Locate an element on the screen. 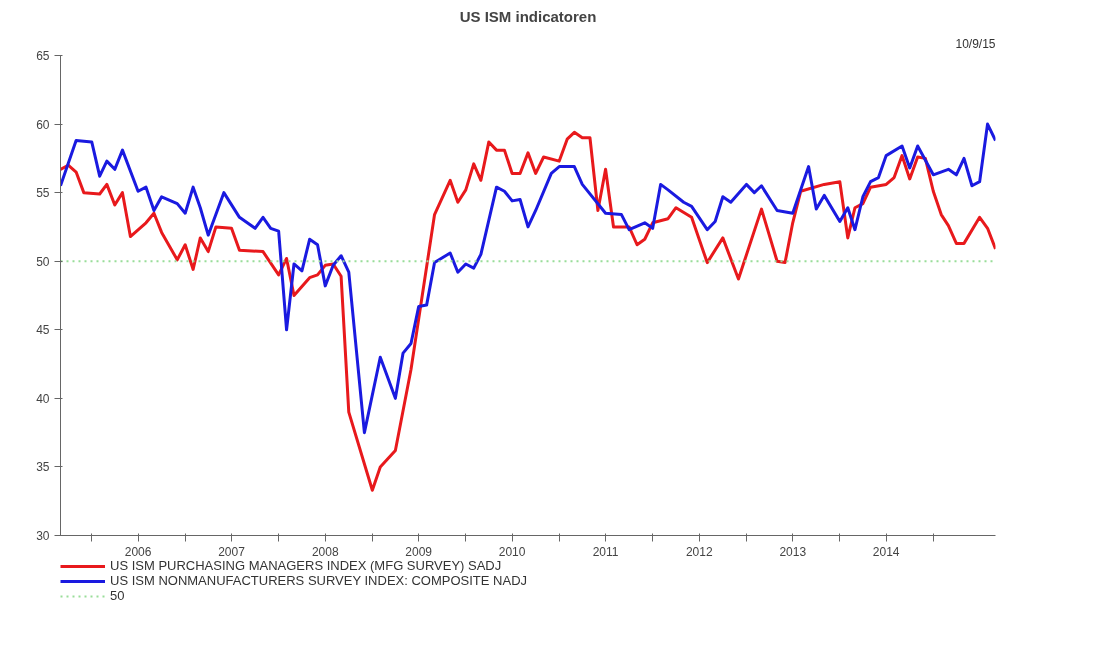  y-tick-label: 55 is located at coordinates (43, 193).